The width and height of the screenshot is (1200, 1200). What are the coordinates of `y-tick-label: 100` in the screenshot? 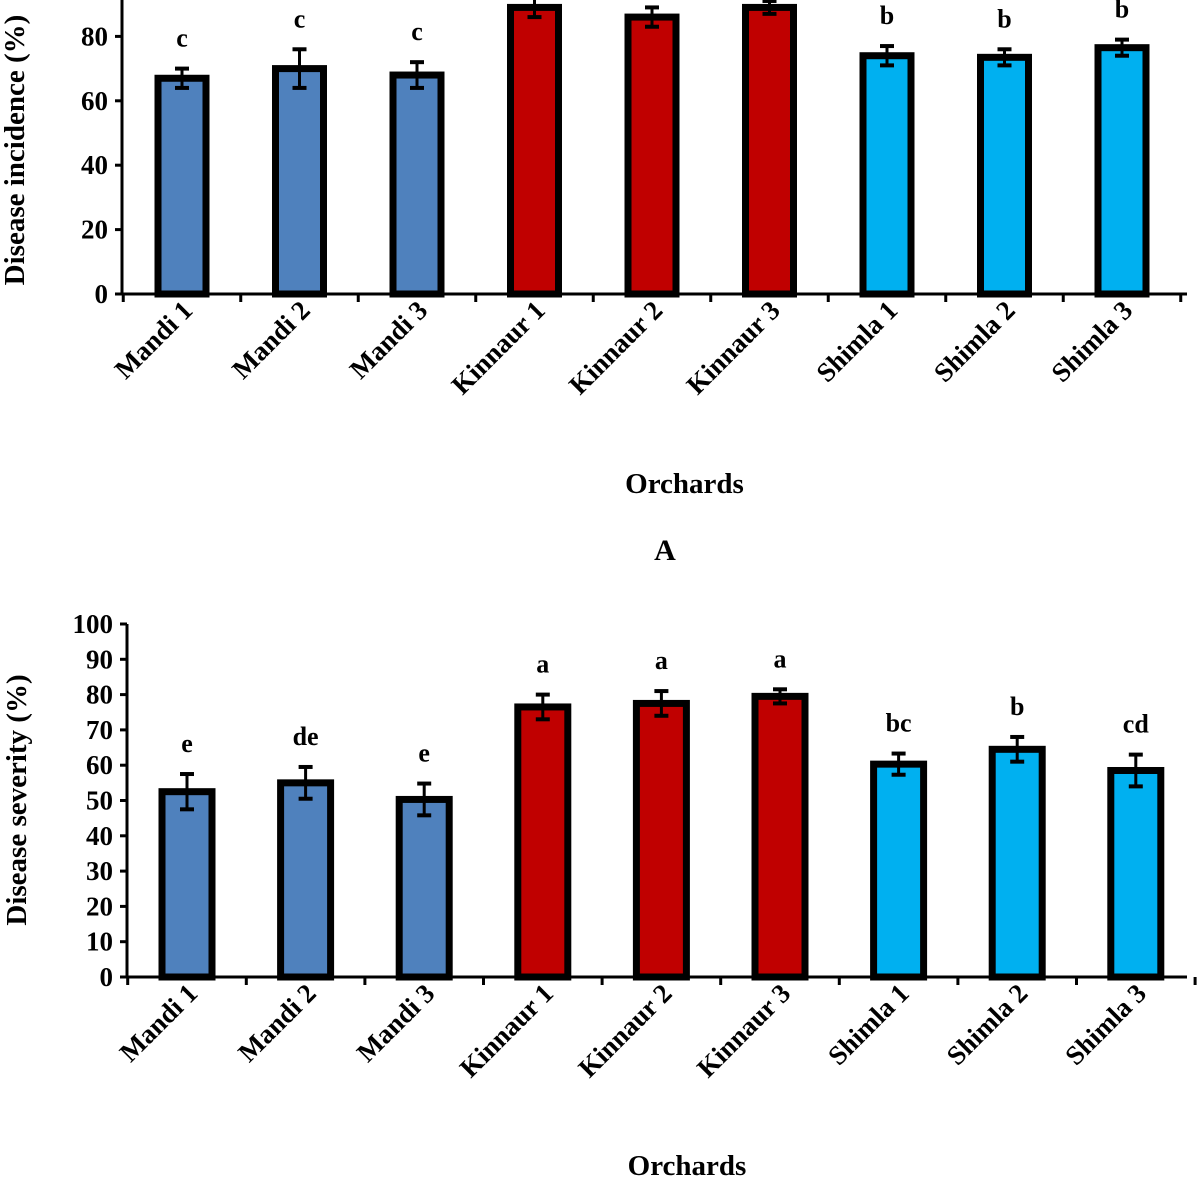 It's located at (93, 624).